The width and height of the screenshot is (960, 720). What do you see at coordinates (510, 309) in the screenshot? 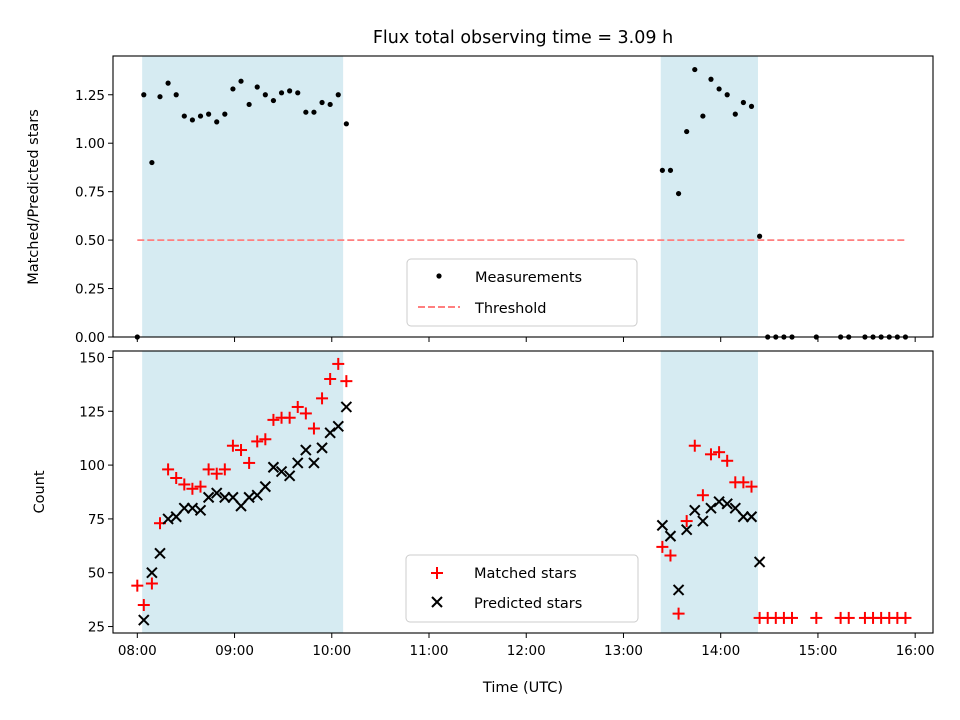
I see `legend-threshold-label: Threshold` at bounding box center [510, 309].